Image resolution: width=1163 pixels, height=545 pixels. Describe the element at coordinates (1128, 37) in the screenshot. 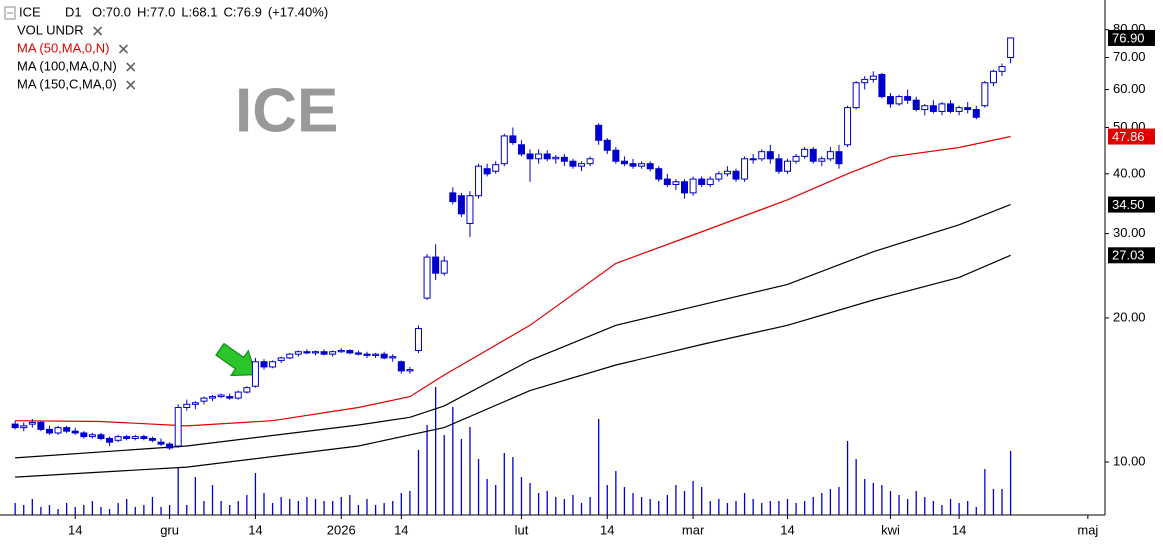

I see `price-label: 76.90` at that location.